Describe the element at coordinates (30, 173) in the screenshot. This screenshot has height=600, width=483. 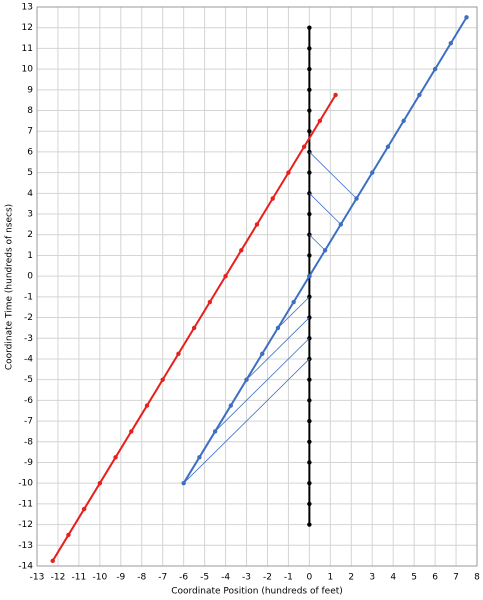
I see `y-tick-label: 5` at that location.